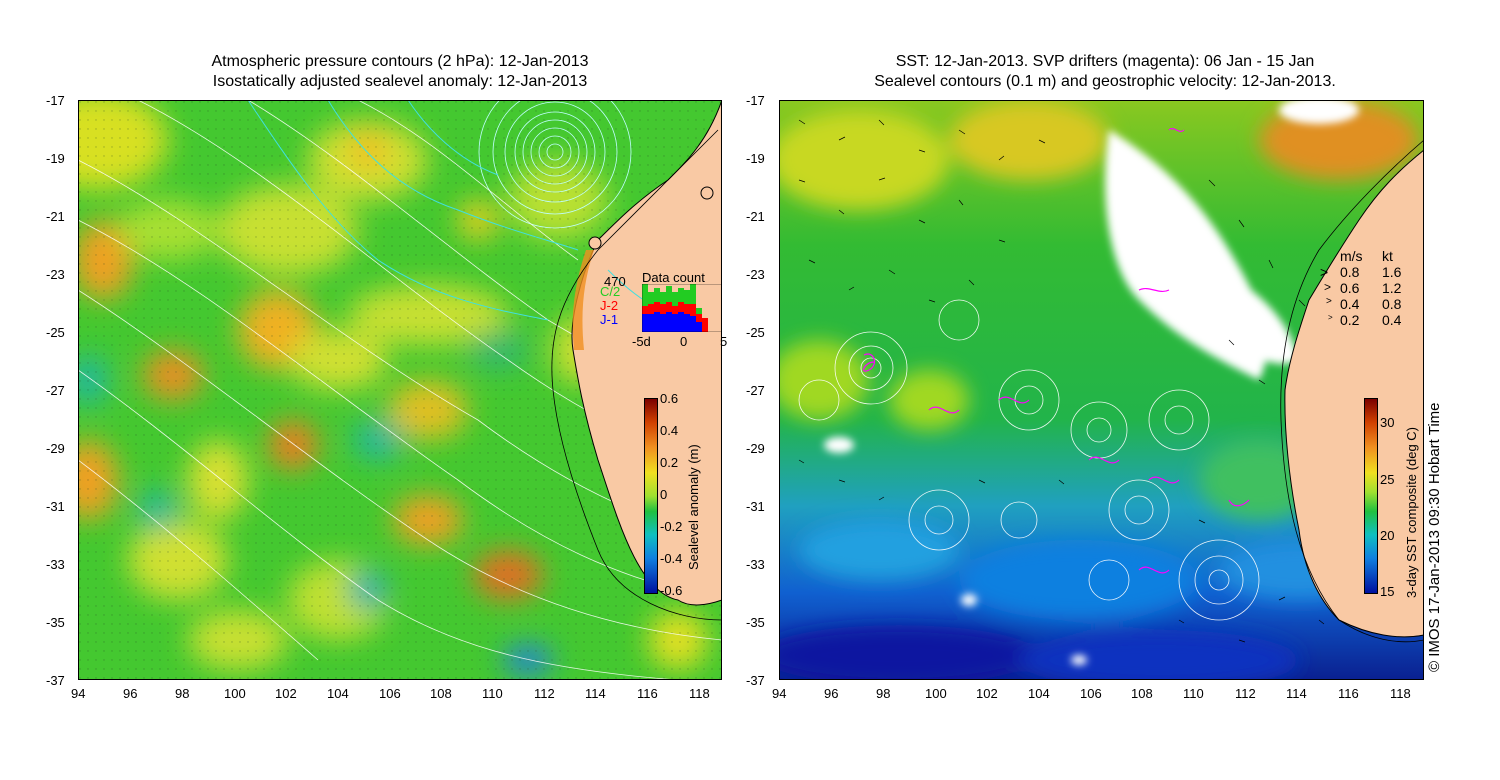 This screenshot has width=1500, height=780. What do you see at coordinates (182, 693) in the screenshot?
I see `left-lon-tick: 98` at bounding box center [182, 693].